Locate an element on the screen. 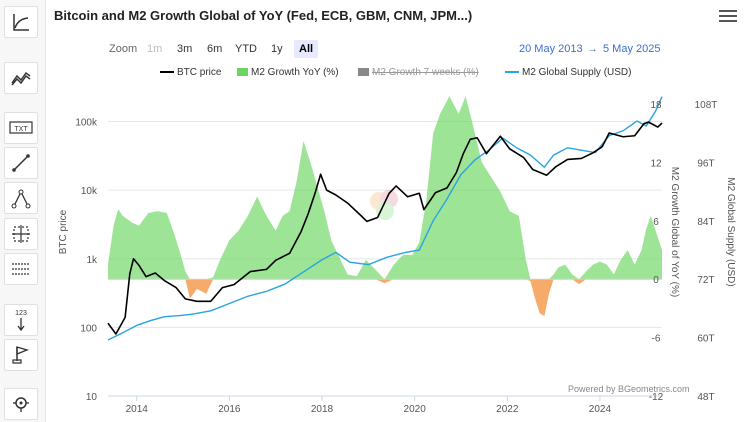 This screenshot has height=422, width=749. drawing-toolbar: TXT 123 is located at coordinates (23, 211).